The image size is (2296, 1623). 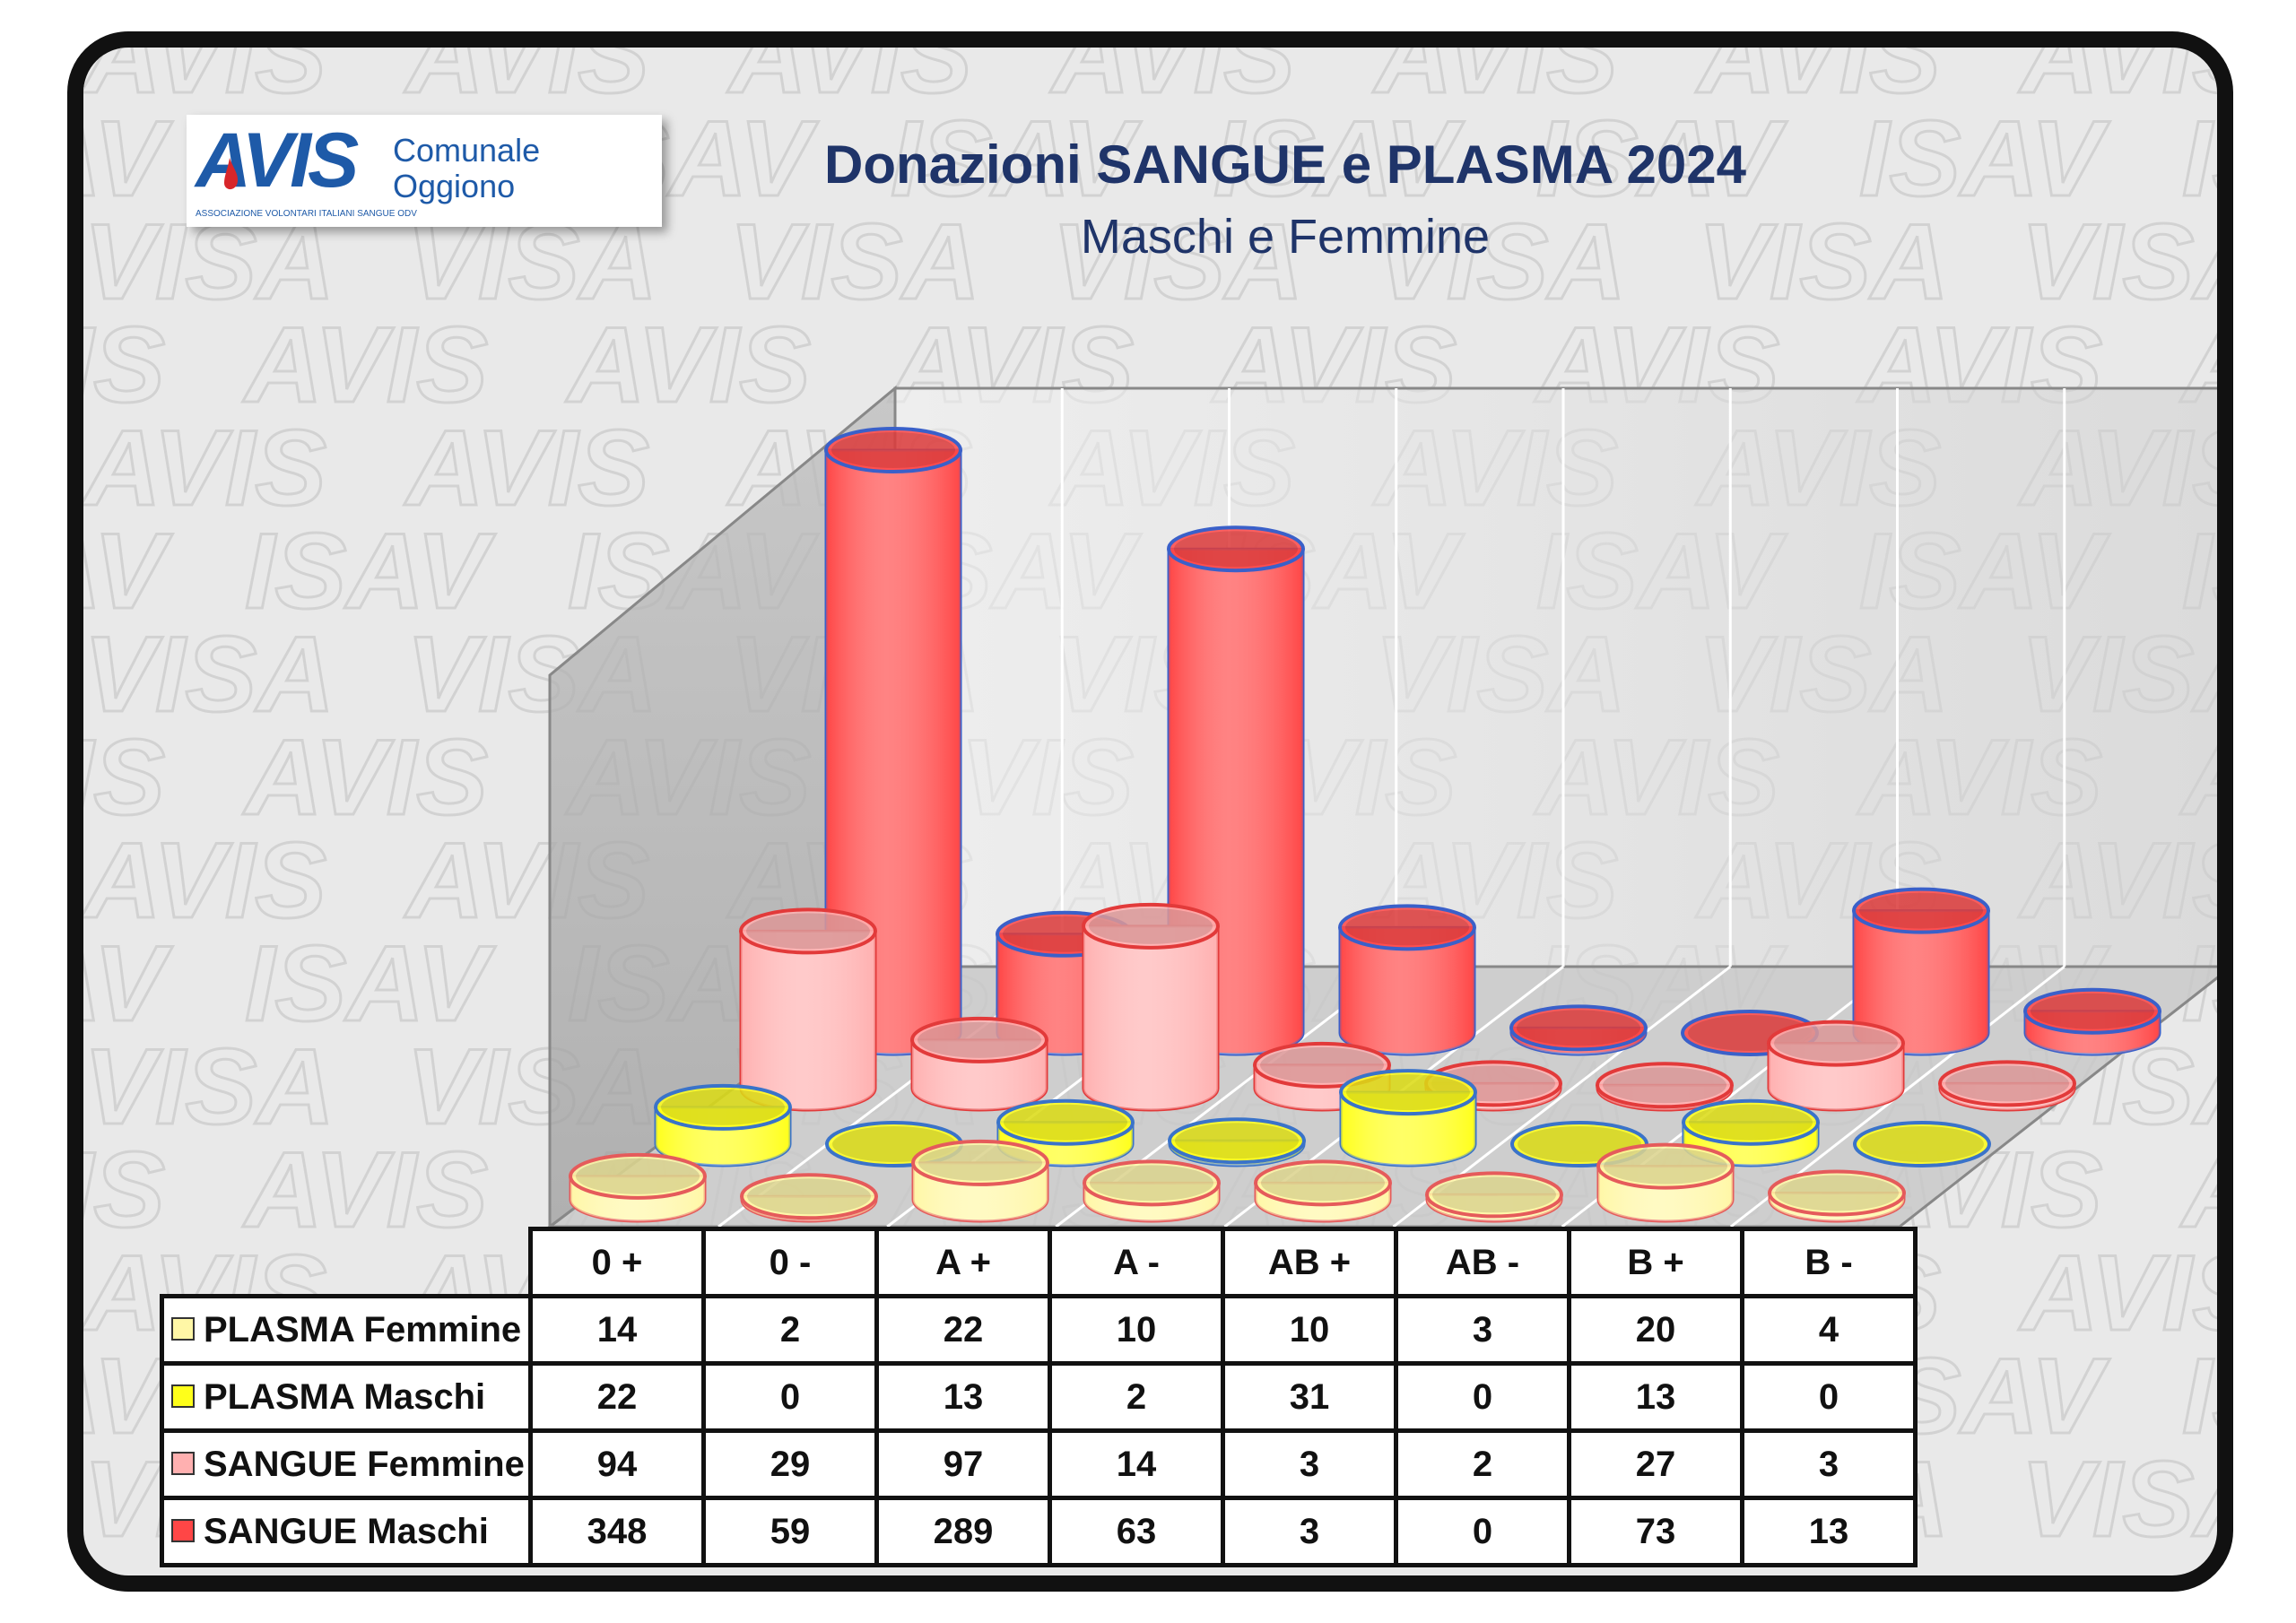 I want to click on table-cell: 27, so click(x=1655, y=1464).